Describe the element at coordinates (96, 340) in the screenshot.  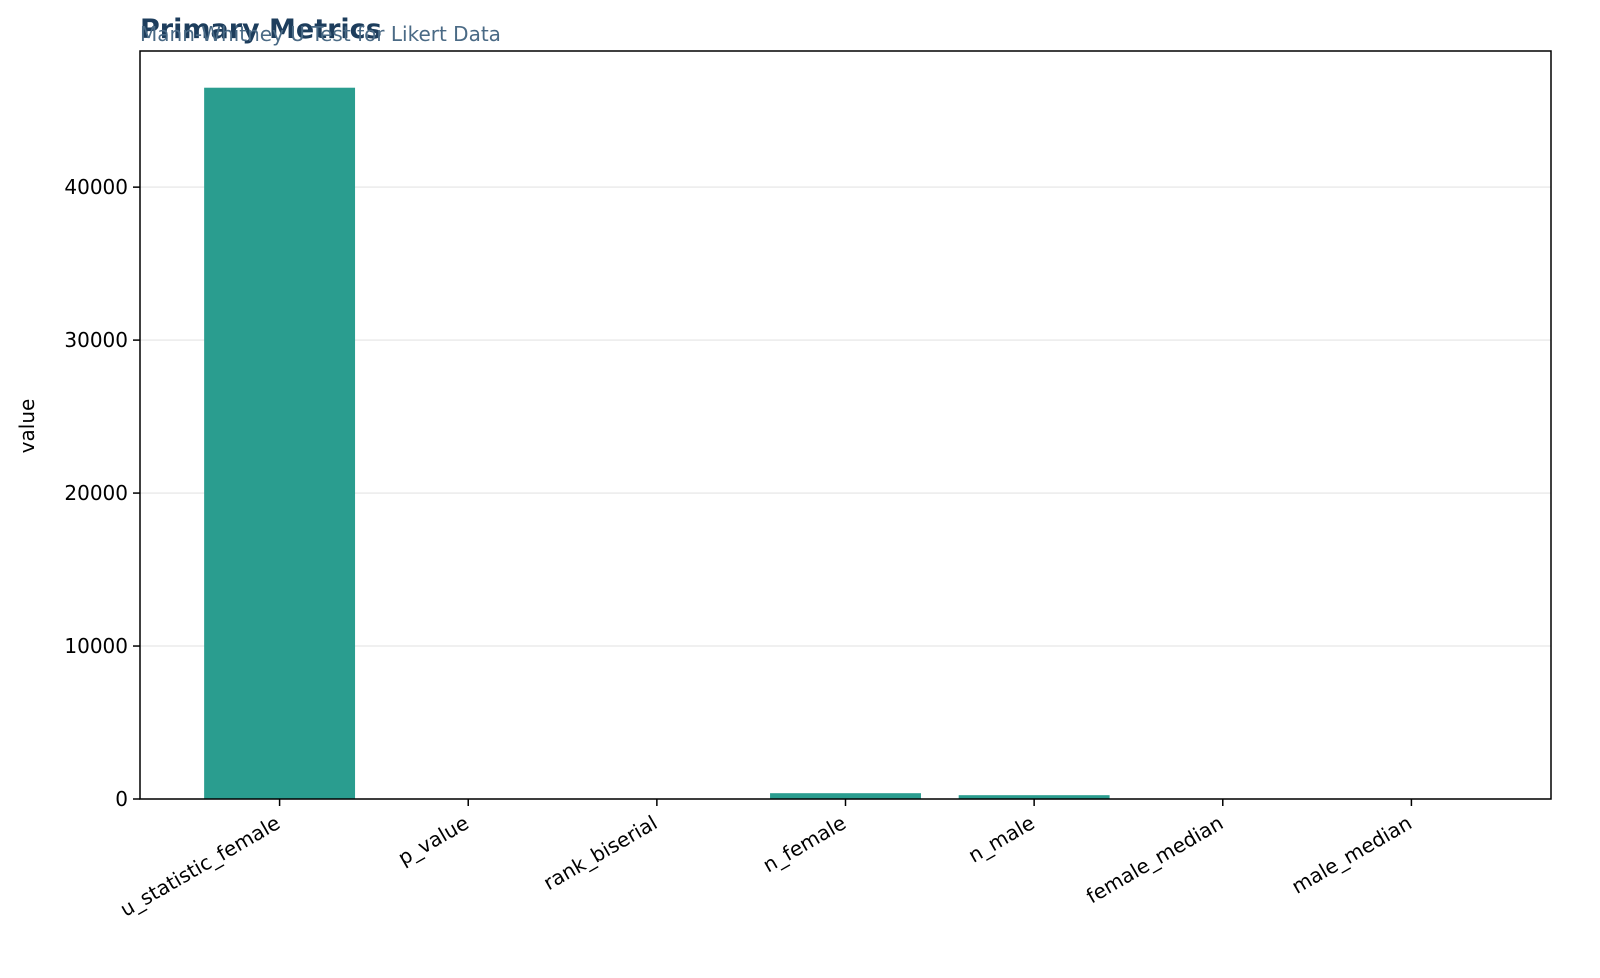
I see `y-tick-label: 30000` at that location.